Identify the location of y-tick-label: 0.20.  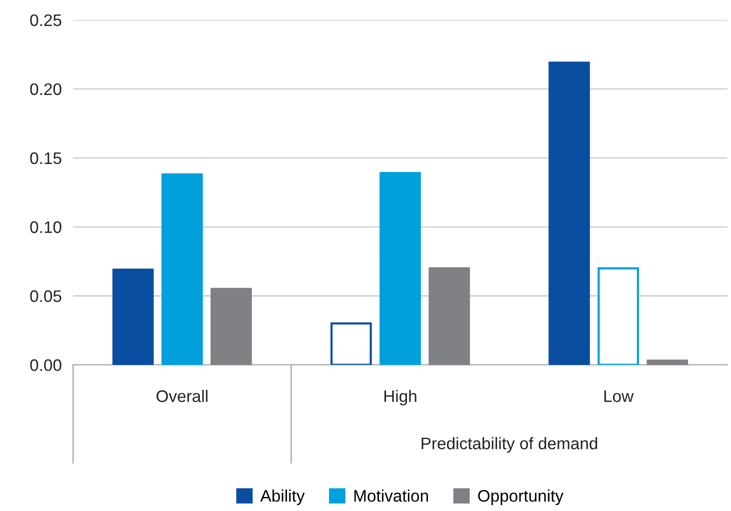
(46, 89).